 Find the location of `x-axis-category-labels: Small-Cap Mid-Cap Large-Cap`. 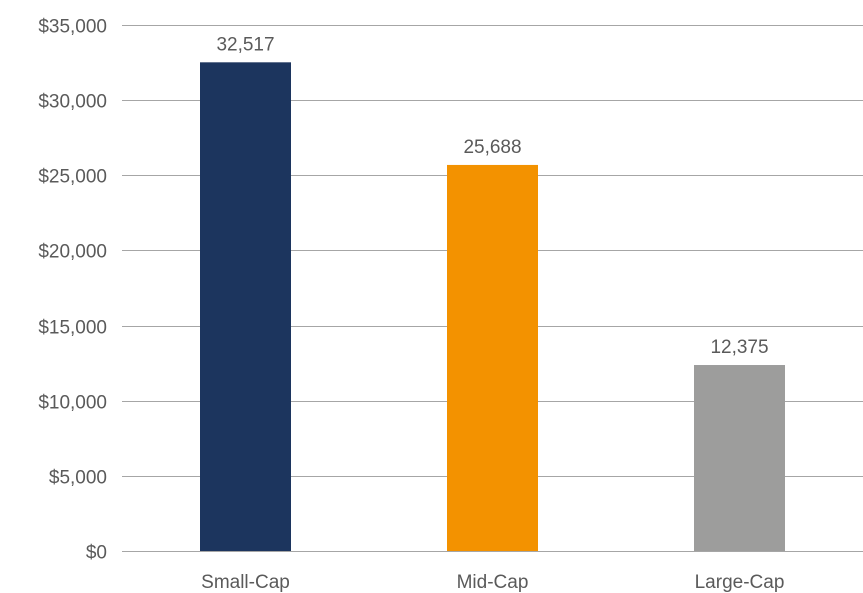

x-axis-category-labels: Small-Cap Mid-Cap Large-Cap is located at coordinates (492, 582).